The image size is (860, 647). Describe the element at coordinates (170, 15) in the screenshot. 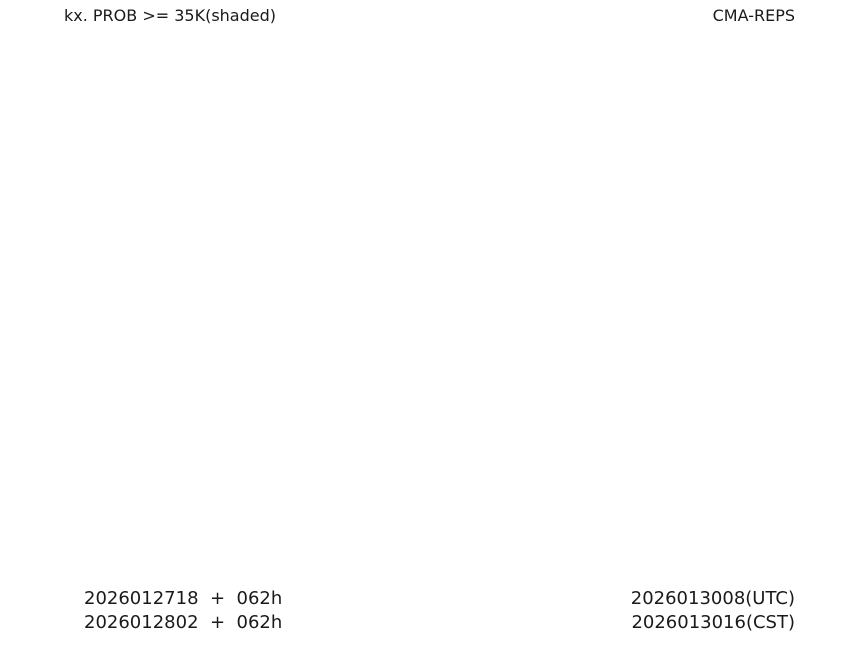

I see `page-title: kx. PROB >= 35K(shaded)` at that location.